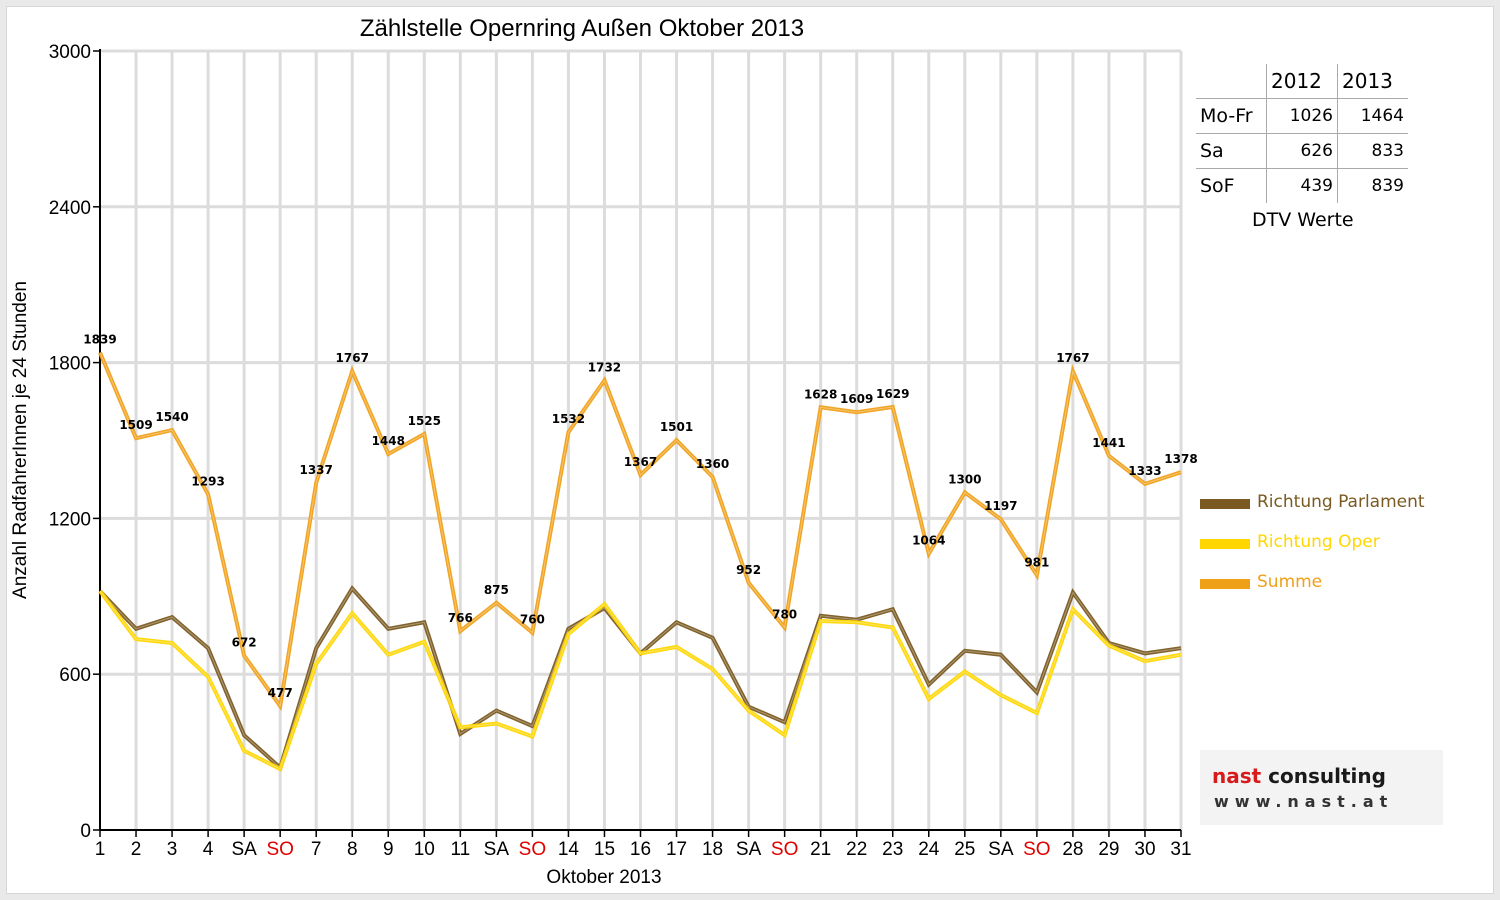 Image resolution: width=1500 pixels, height=900 pixels. I want to click on data-label: 1501, so click(676, 427).